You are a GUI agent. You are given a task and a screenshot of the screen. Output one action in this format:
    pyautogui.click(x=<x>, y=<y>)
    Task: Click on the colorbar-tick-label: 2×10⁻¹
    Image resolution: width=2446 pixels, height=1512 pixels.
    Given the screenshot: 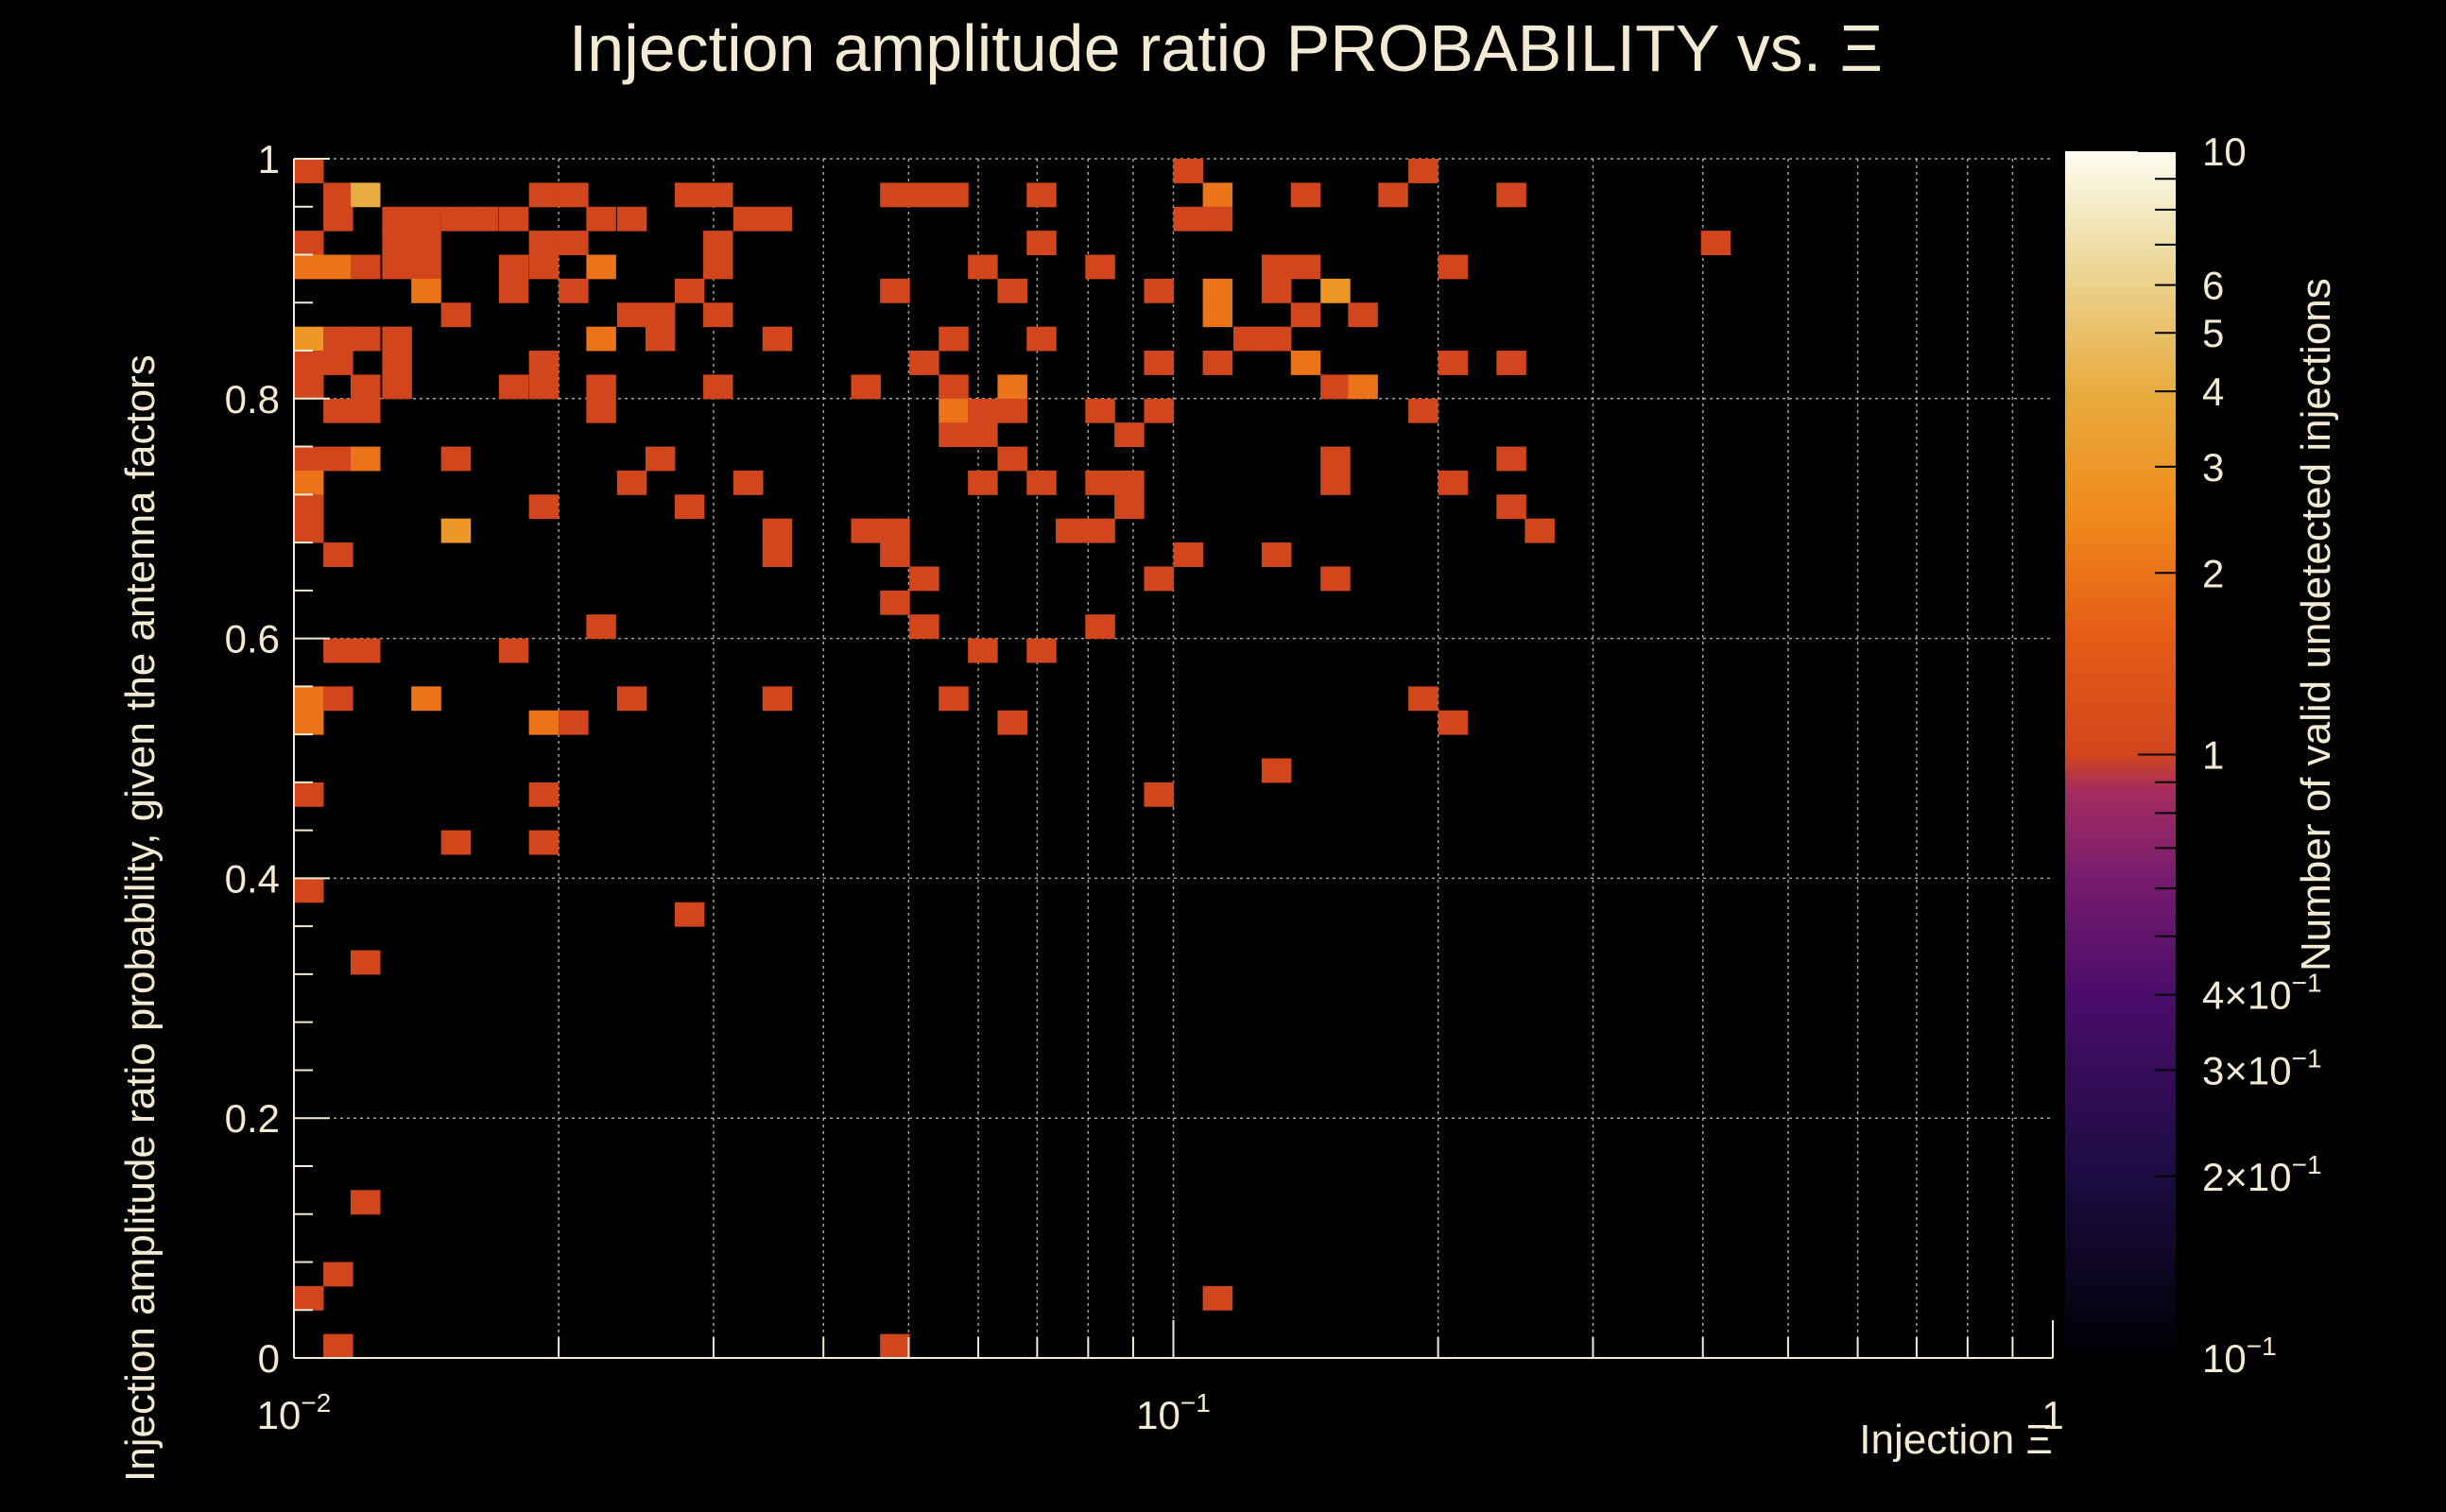 What is the action you would take?
    pyautogui.click(x=2262, y=1174)
    